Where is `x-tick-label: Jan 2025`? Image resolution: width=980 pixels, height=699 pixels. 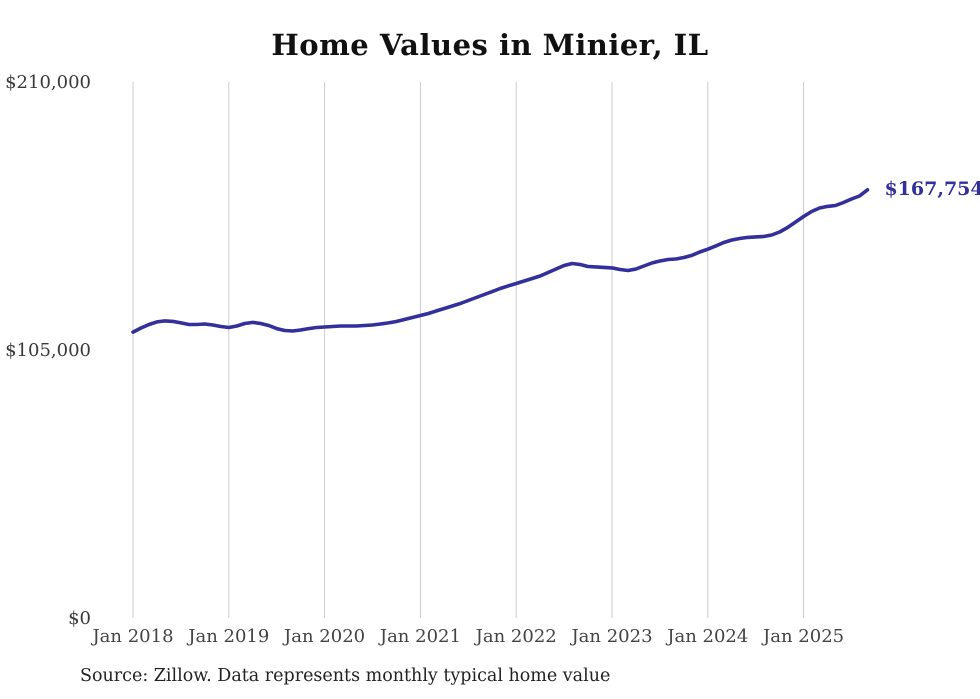
x-tick-label: Jan 2025 is located at coordinates (802, 636).